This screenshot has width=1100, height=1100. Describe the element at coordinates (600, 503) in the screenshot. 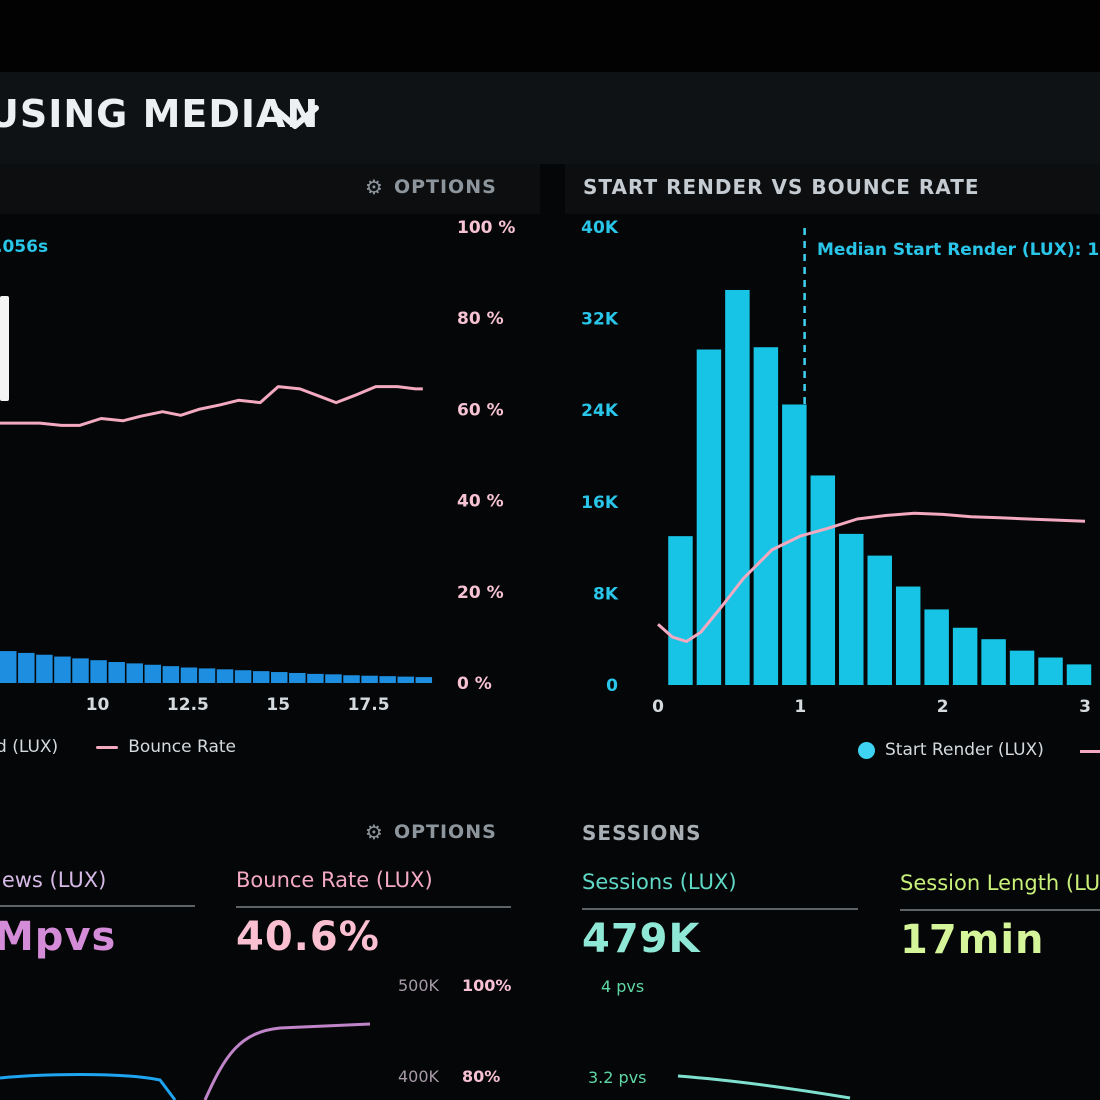

I see `y-tick-right-3: 16K` at that location.